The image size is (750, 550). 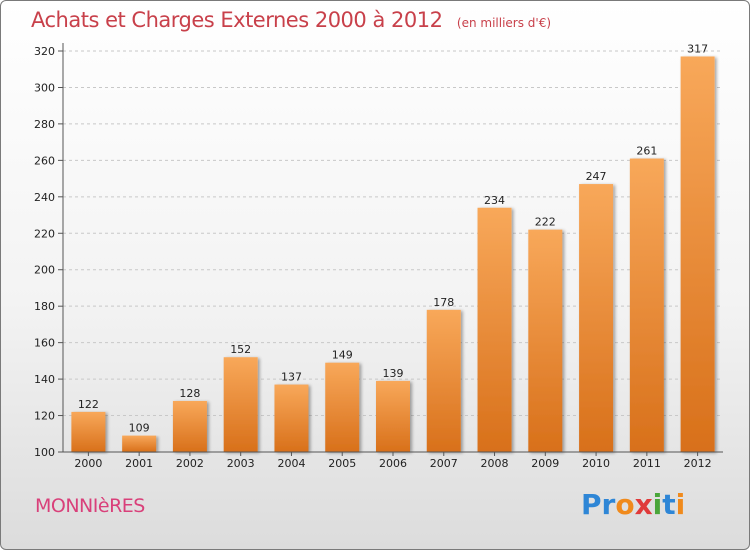 I want to click on x-tick-label-2002: 2002, so click(x=190, y=463).